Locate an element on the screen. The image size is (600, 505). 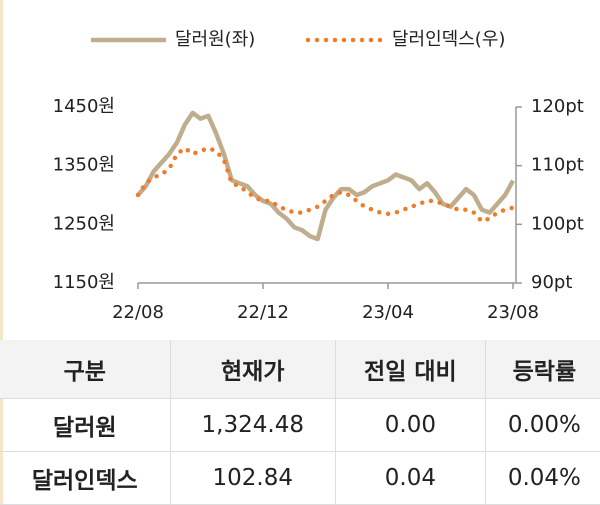
y2-tick-label: 120pt is located at coordinates (557, 106).